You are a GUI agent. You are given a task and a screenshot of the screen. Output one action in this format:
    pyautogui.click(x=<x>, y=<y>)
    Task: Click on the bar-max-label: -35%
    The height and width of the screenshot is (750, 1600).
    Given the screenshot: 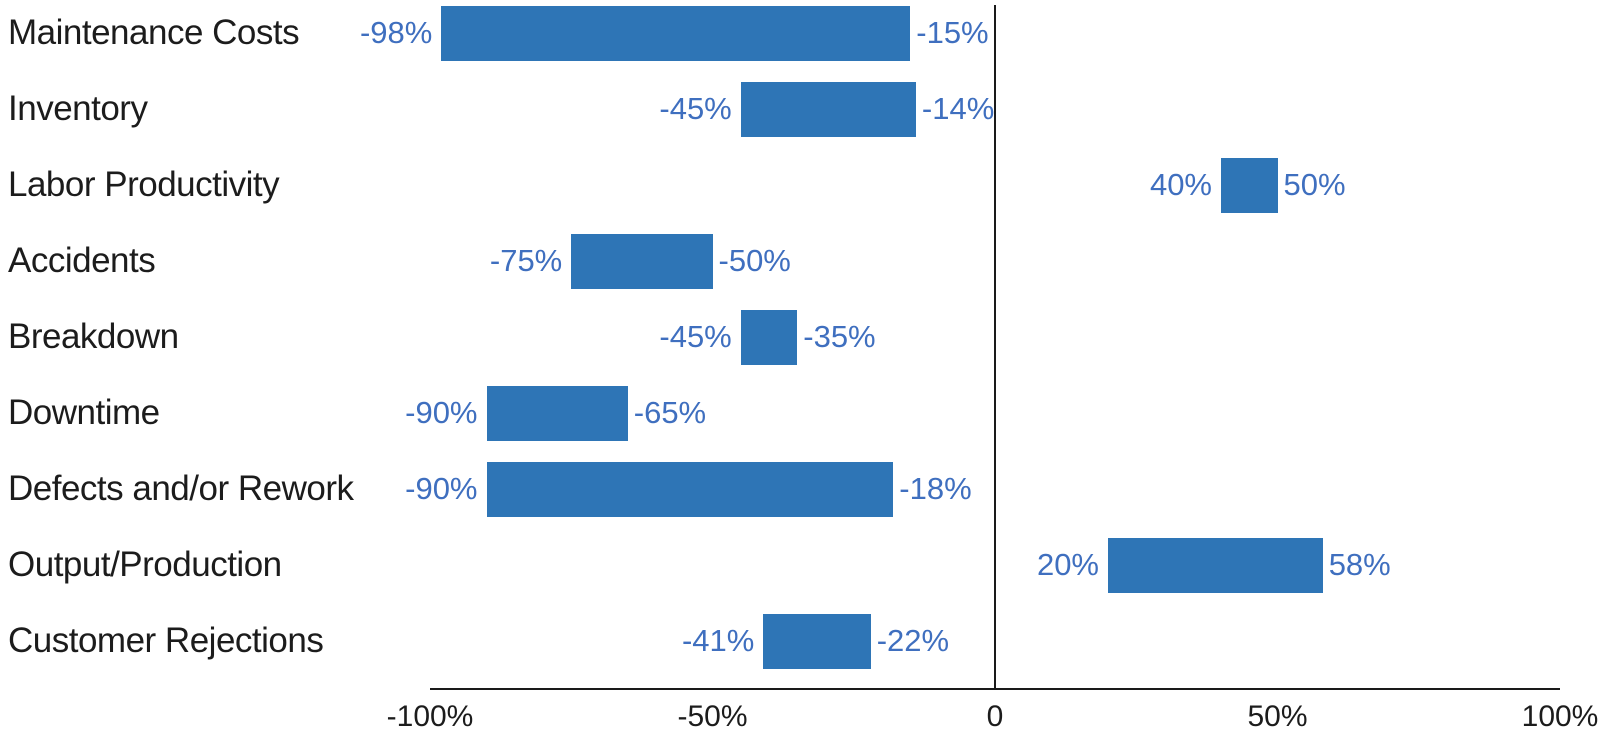 What is the action you would take?
    pyautogui.click(x=839, y=336)
    